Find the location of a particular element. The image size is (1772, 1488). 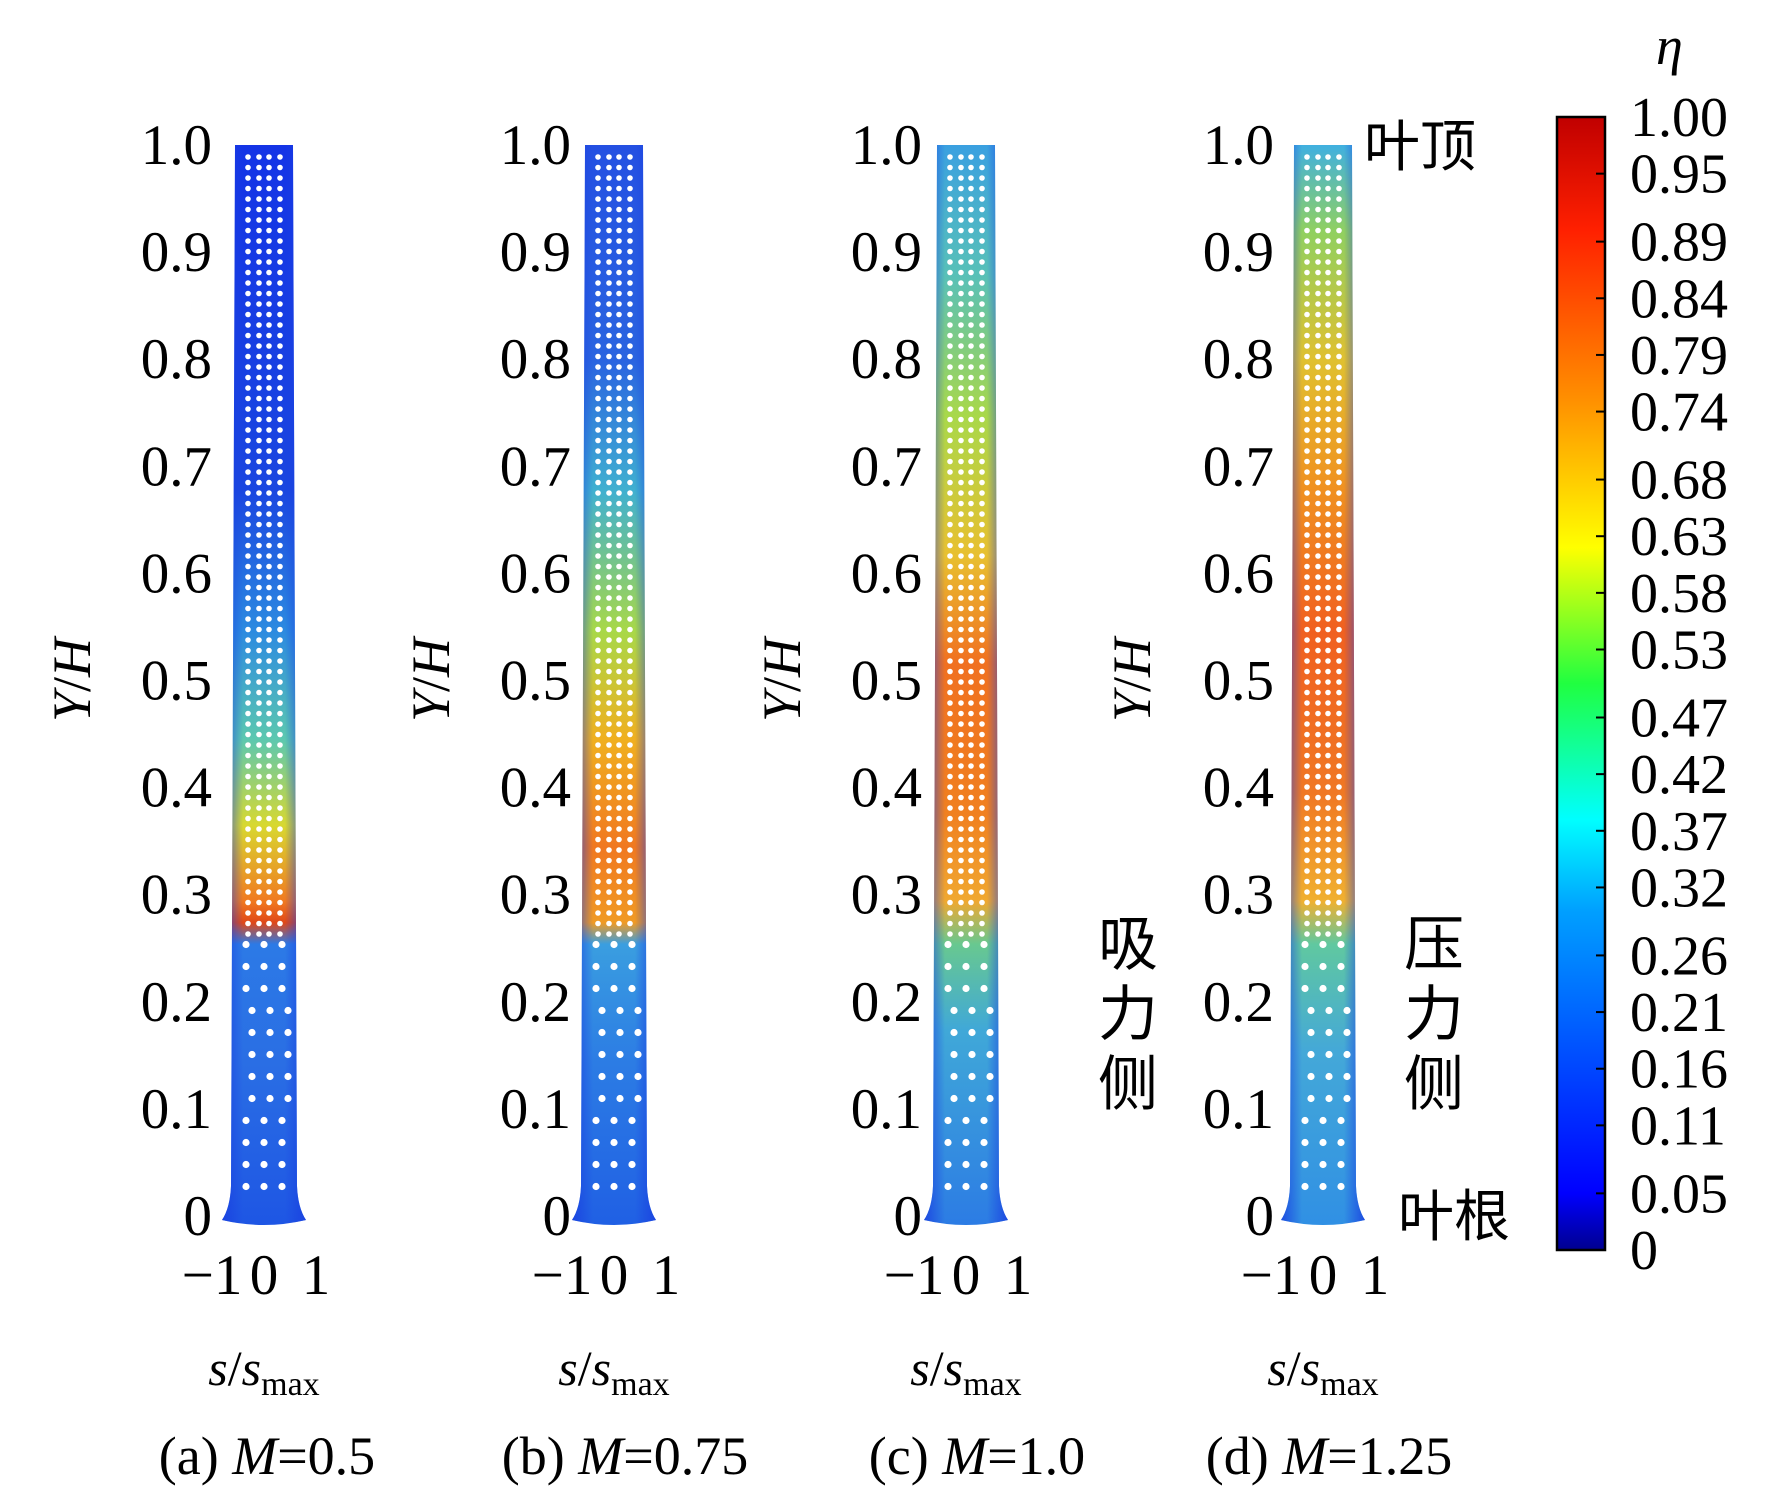

y-tick-label: 1.0 is located at coordinates (535, 145).